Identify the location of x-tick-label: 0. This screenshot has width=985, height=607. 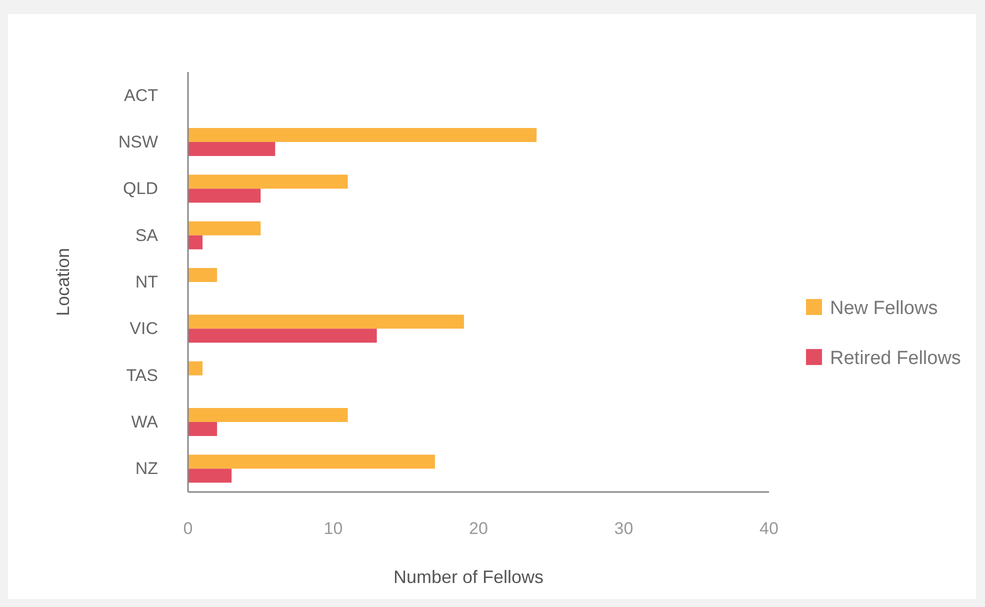
(188, 528).